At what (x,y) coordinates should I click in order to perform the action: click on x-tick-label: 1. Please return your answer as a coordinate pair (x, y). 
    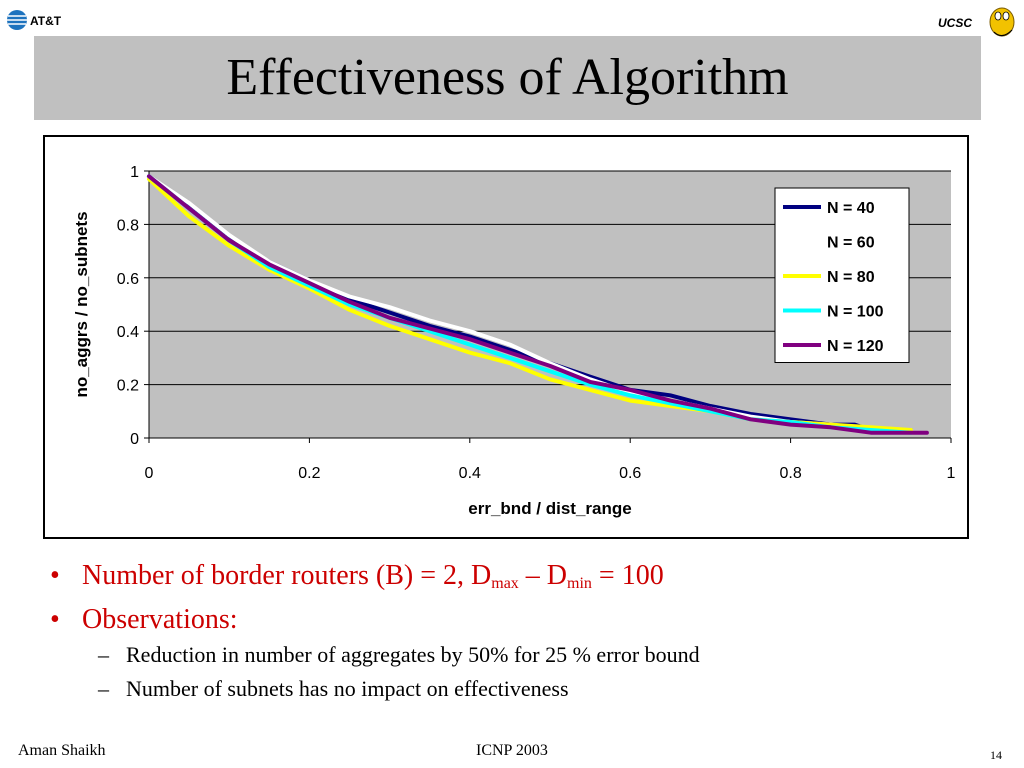
    Looking at the image, I should click on (951, 473).